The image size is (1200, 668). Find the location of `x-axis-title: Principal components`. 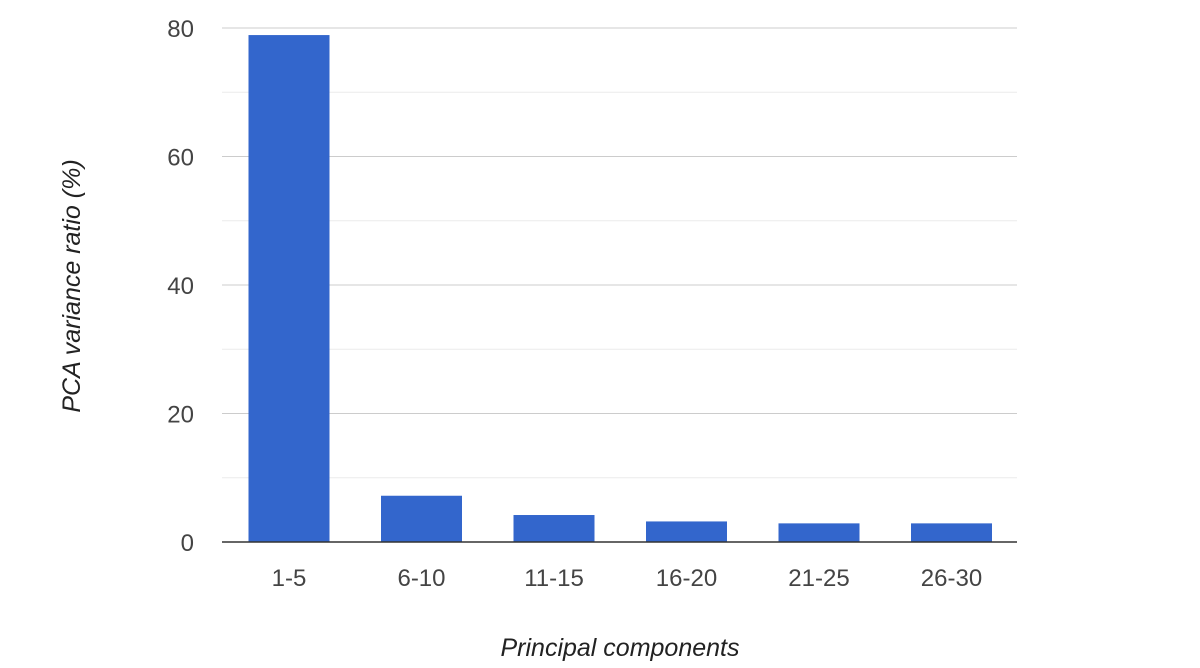

x-axis-title: Principal components is located at coordinates (619, 648).